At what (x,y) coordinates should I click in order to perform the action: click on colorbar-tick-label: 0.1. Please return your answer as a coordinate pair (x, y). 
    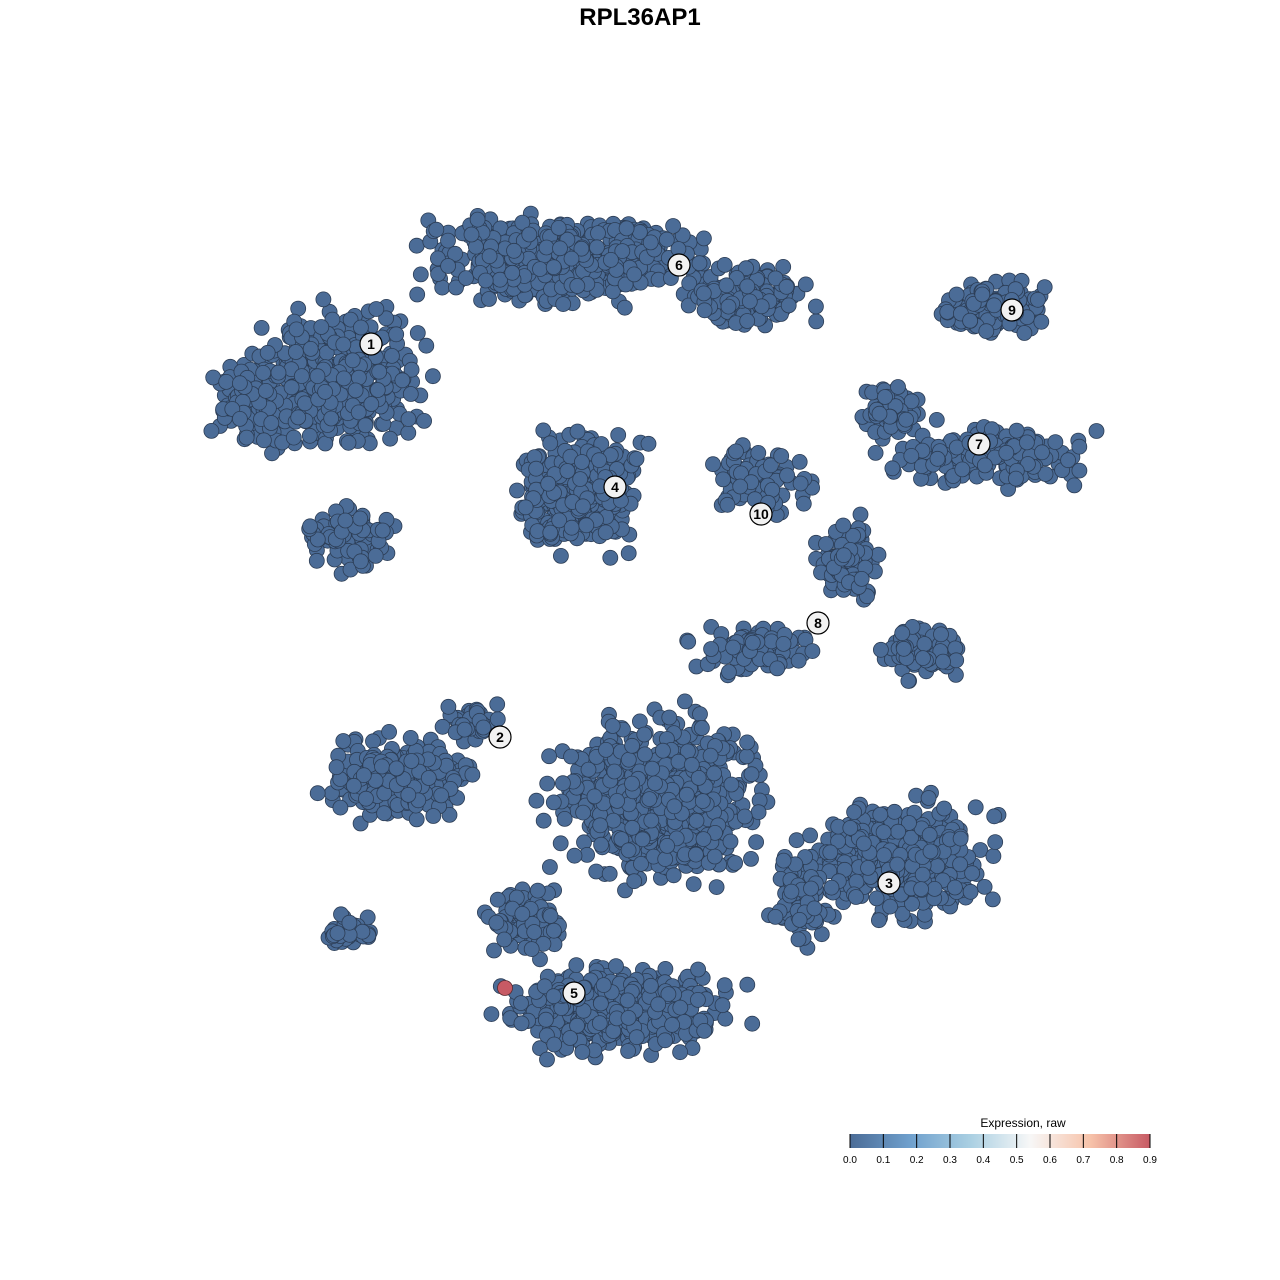
    Looking at the image, I should click on (883, 1160).